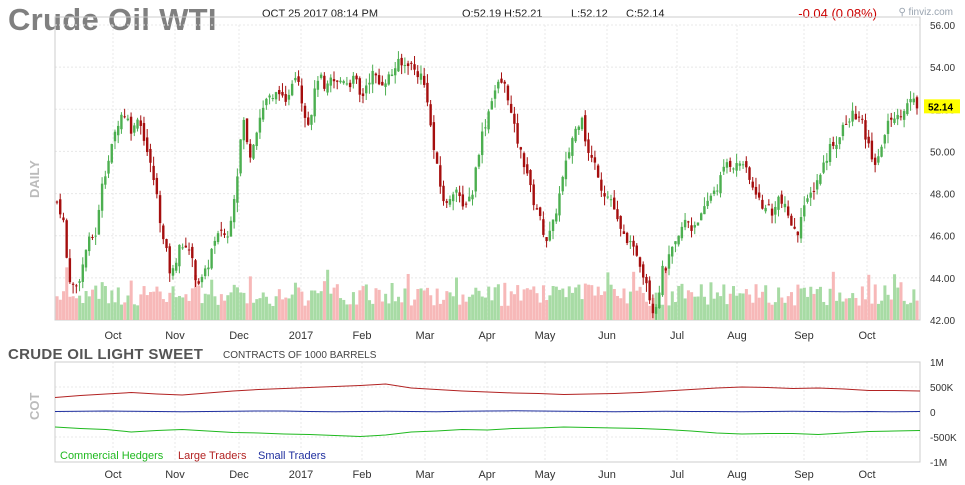 This screenshot has width=965, height=485. Describe the element at coordinates (942, 279) in the screenshot. I see `price-tick-label: 44.00` at that location.